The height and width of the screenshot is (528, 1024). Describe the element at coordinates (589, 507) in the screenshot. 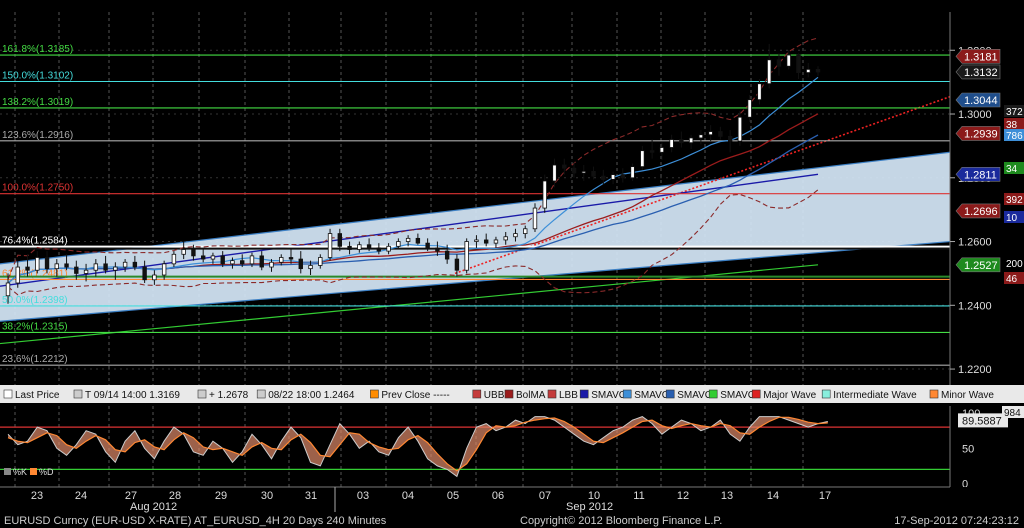

I see `month-label-1: Sep 2012` at that location.